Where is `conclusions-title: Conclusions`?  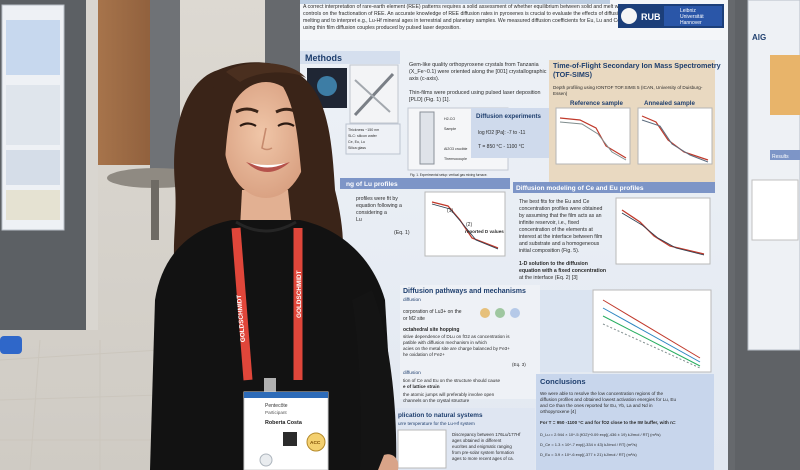 conclusions-title: Conclusions is located at coordinates (563, 381).